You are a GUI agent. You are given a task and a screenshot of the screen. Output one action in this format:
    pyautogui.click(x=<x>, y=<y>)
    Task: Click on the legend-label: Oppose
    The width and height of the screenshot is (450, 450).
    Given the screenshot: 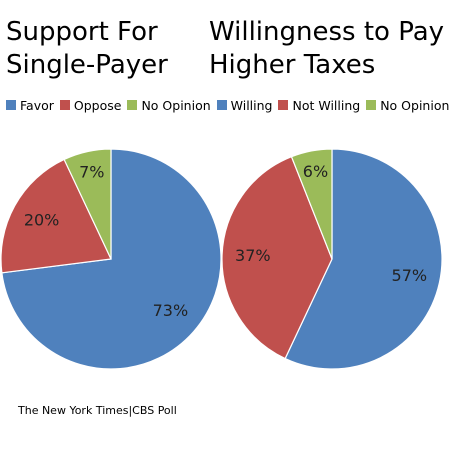 What is the action you would take?
    pyautogui.click(x=97, y=105)
    